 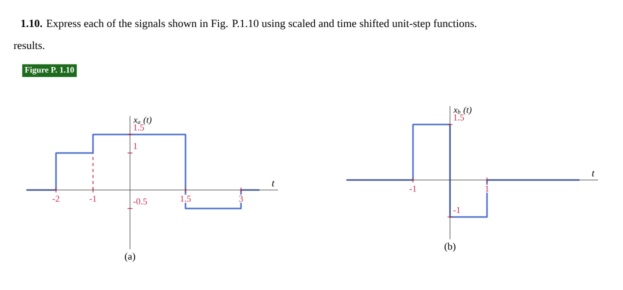 I want to click on y-tick-label: 1.5, so click(x=139, y=127).